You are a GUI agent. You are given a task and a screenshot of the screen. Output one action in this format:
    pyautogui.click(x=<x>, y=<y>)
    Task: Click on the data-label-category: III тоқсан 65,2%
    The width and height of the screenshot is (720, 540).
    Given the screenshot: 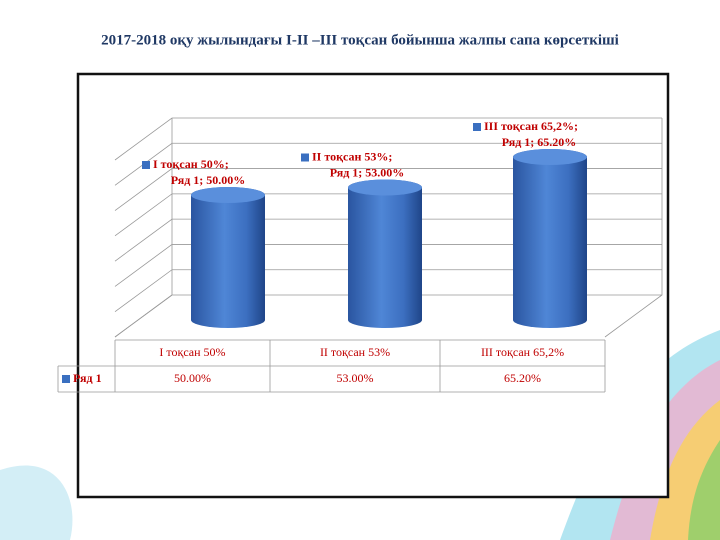 What is the action you would take?
    pyautogui.click(x=529, y=126)
    